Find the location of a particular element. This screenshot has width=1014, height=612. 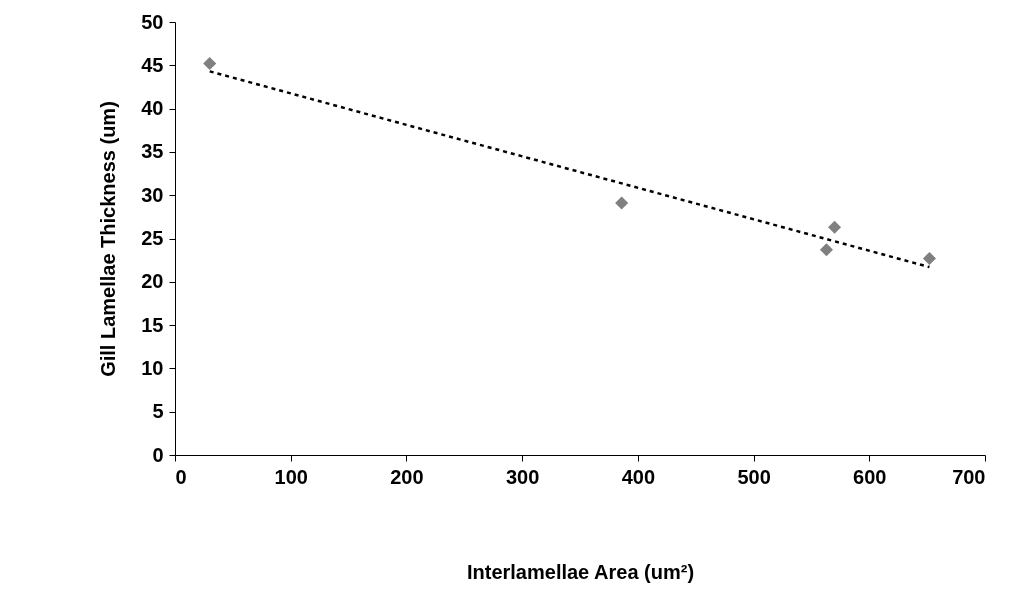

y-tick-label: 30 is located at coordinates (152, 194).